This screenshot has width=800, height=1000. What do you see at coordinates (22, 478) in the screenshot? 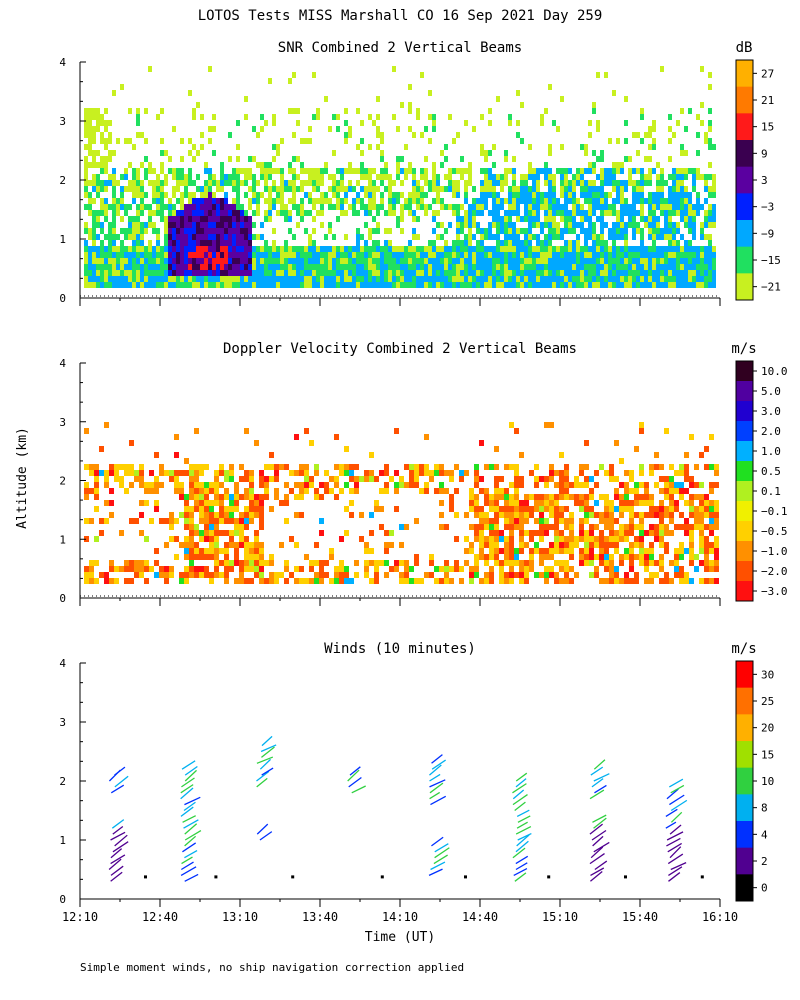
I see `y-axis-label: Altitude (km)` at bounding box center [22, 478].